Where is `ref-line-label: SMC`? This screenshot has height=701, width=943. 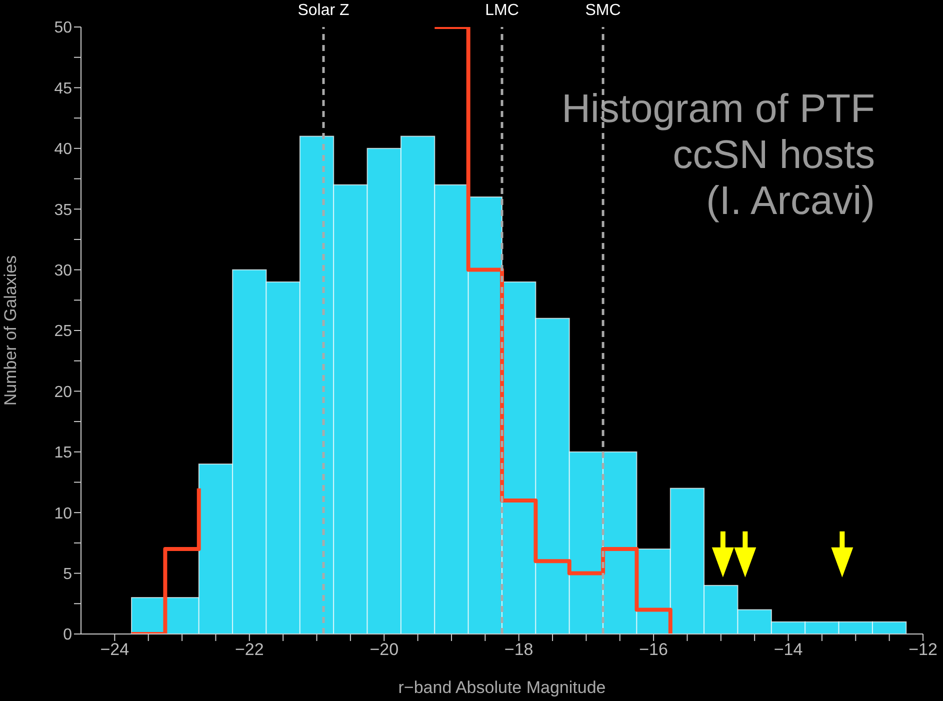 ref-line-label: SMC is located at coordinates (603, 10).